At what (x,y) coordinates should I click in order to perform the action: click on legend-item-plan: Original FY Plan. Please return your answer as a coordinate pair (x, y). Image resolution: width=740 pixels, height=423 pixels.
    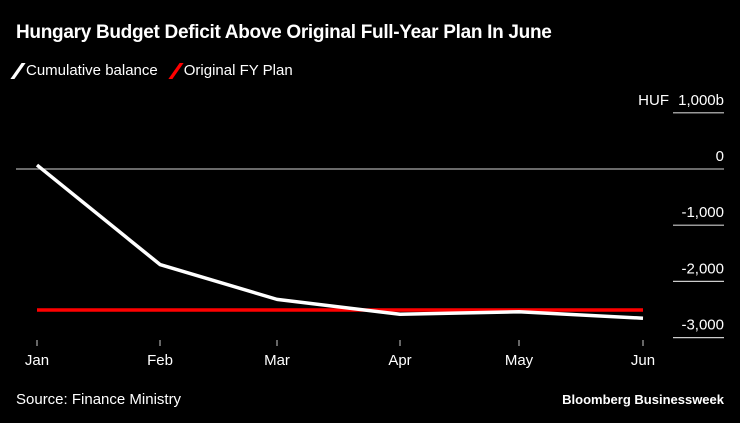
    Looking at the image, I should click on (230, 70).